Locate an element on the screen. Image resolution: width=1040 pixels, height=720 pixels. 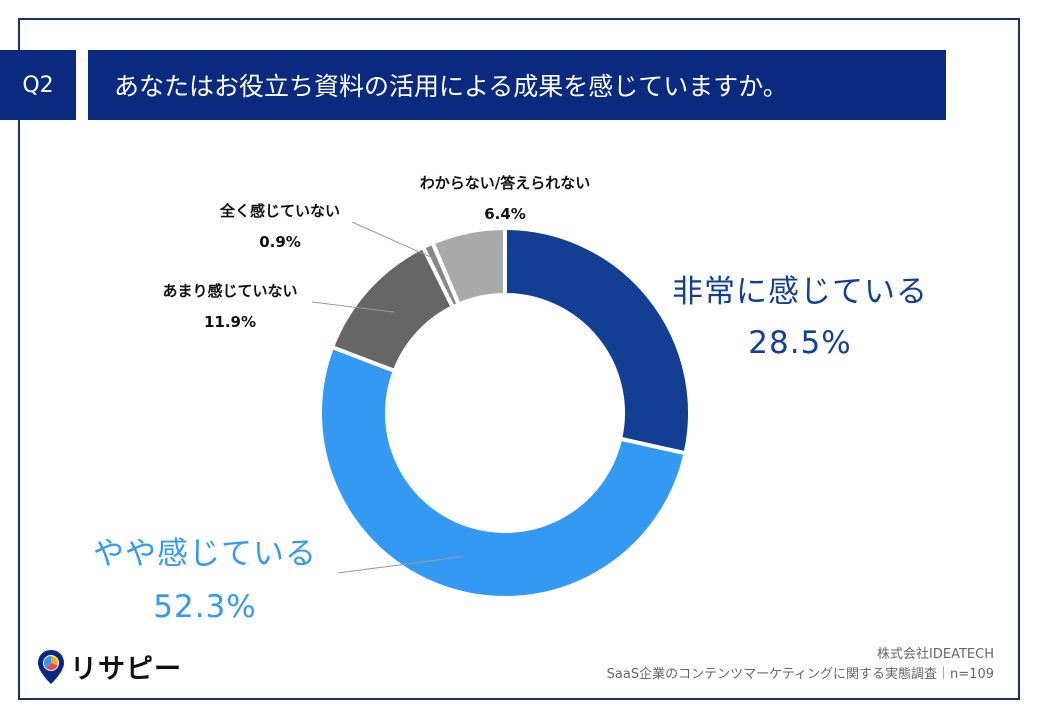
logo-pin-icon is located at coordinates (51, 666).